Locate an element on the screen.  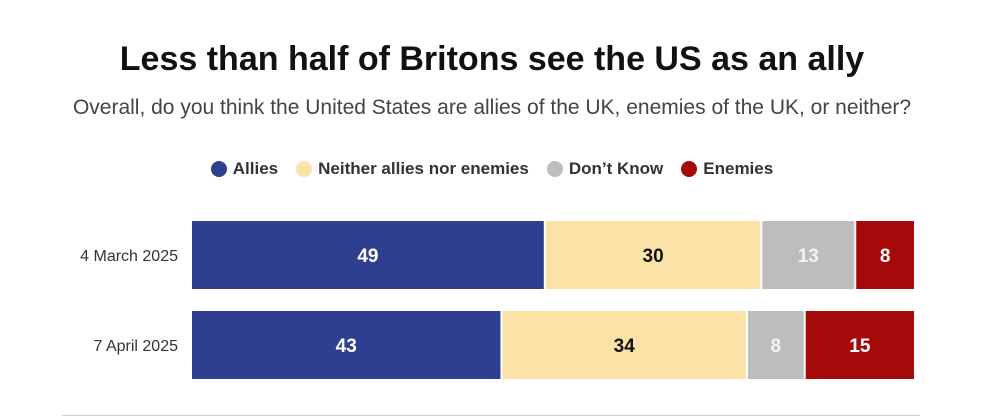
legend-item-neither: Neither allies nor enemies is located at coordinates (412, 169).